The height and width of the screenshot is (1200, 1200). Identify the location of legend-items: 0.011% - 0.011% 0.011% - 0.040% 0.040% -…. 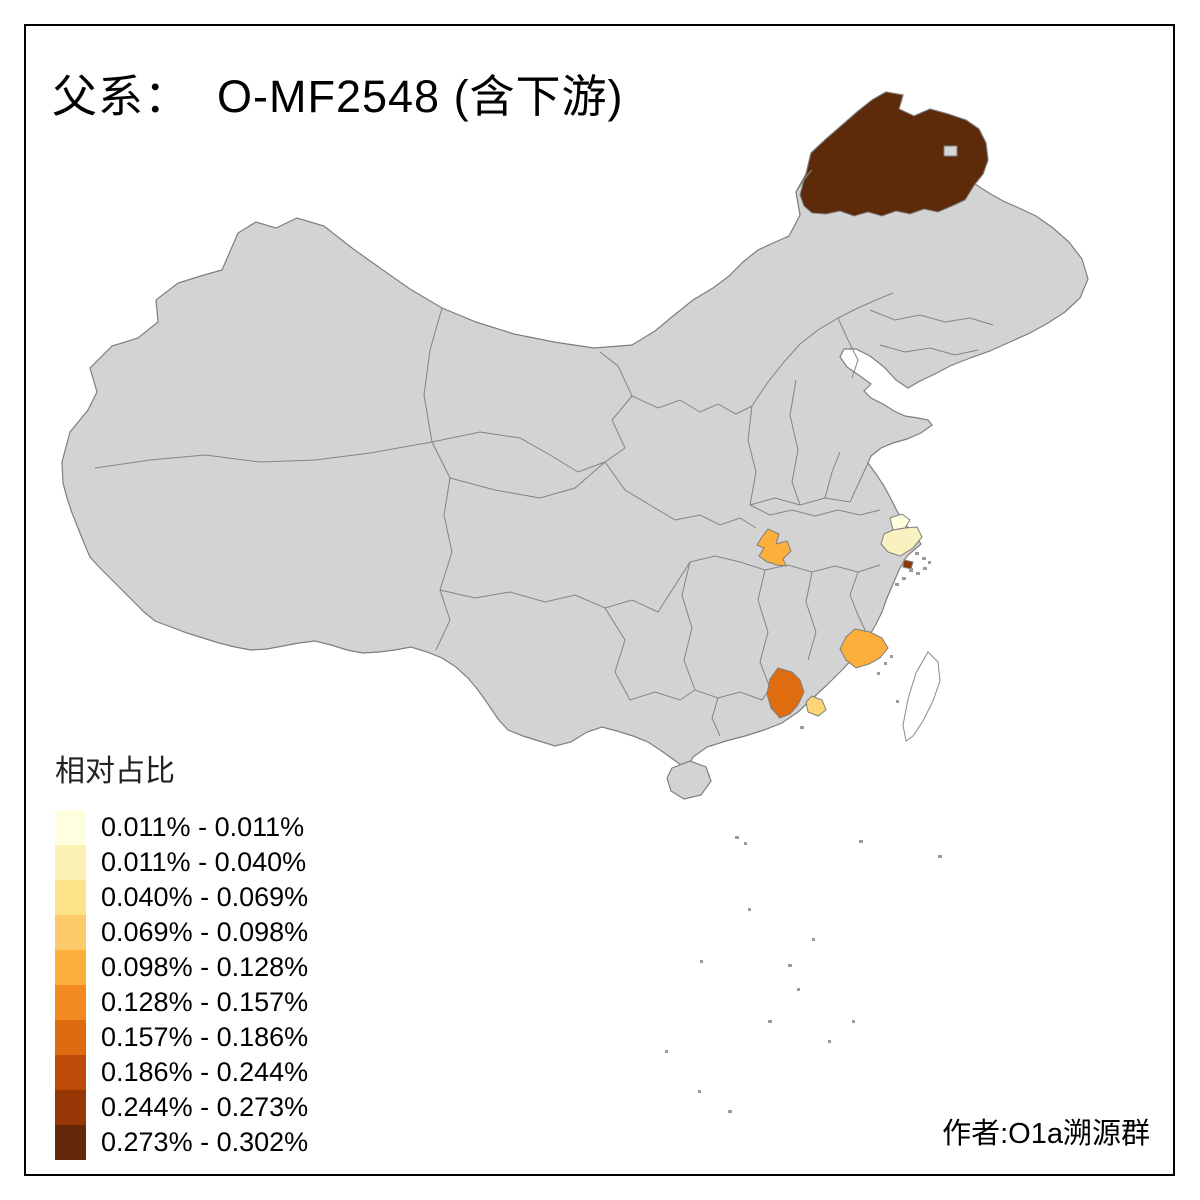
(181, 985).